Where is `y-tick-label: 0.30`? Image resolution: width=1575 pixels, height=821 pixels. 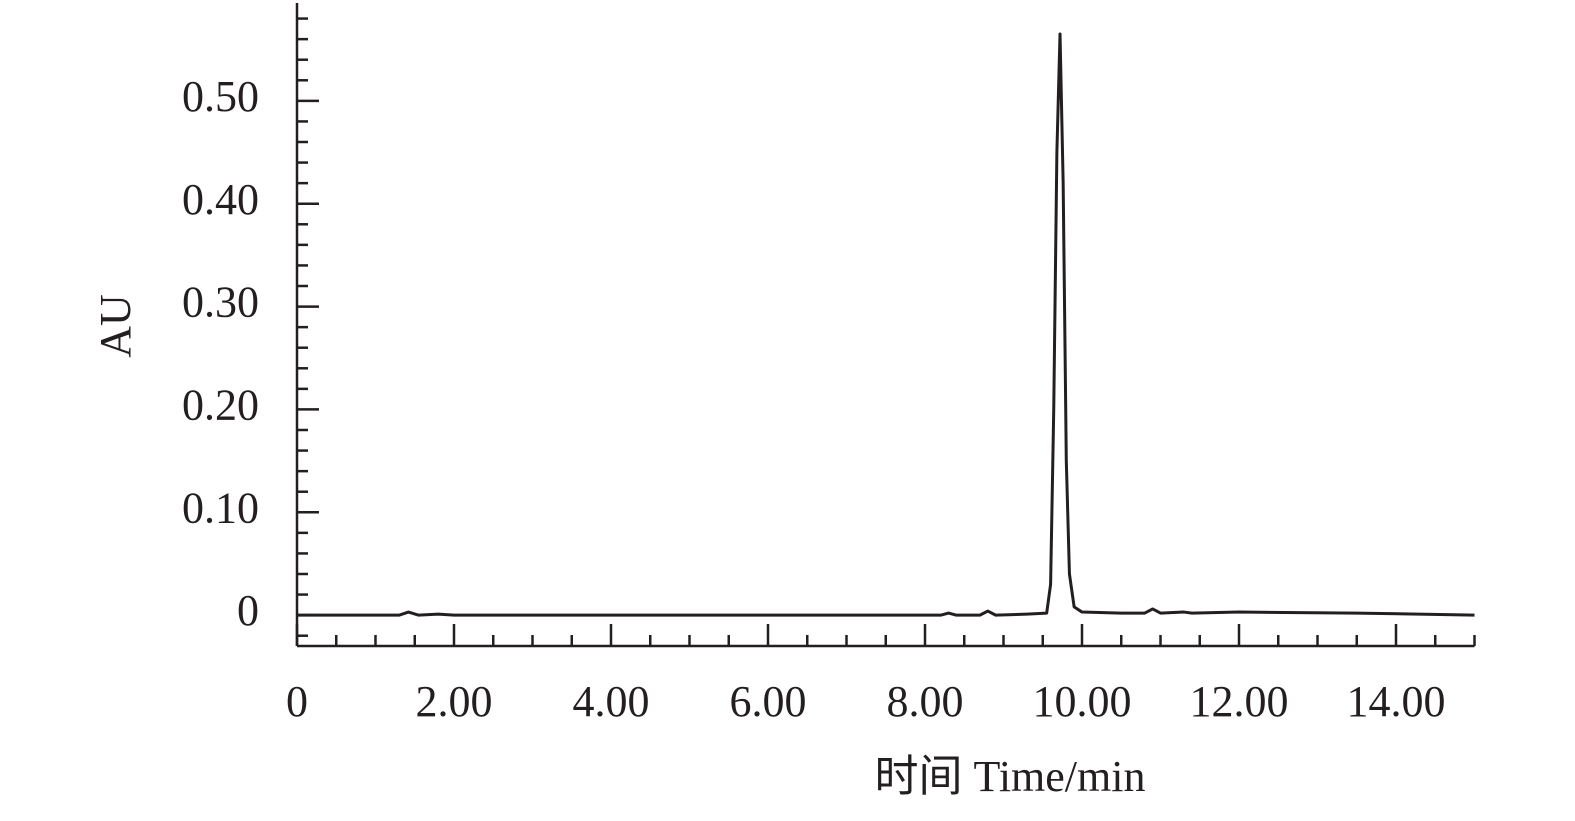 y-tick-label: 0.30 is located at coordinates (220, 302).